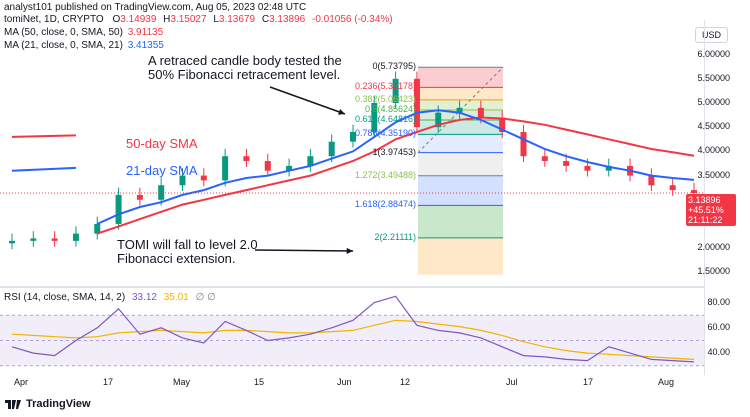 The width and height of the screenshot is (750, 417). Describe the element at coordinates (237, 19) in the screenshot. I see `low-value: 3.13679` at that location.